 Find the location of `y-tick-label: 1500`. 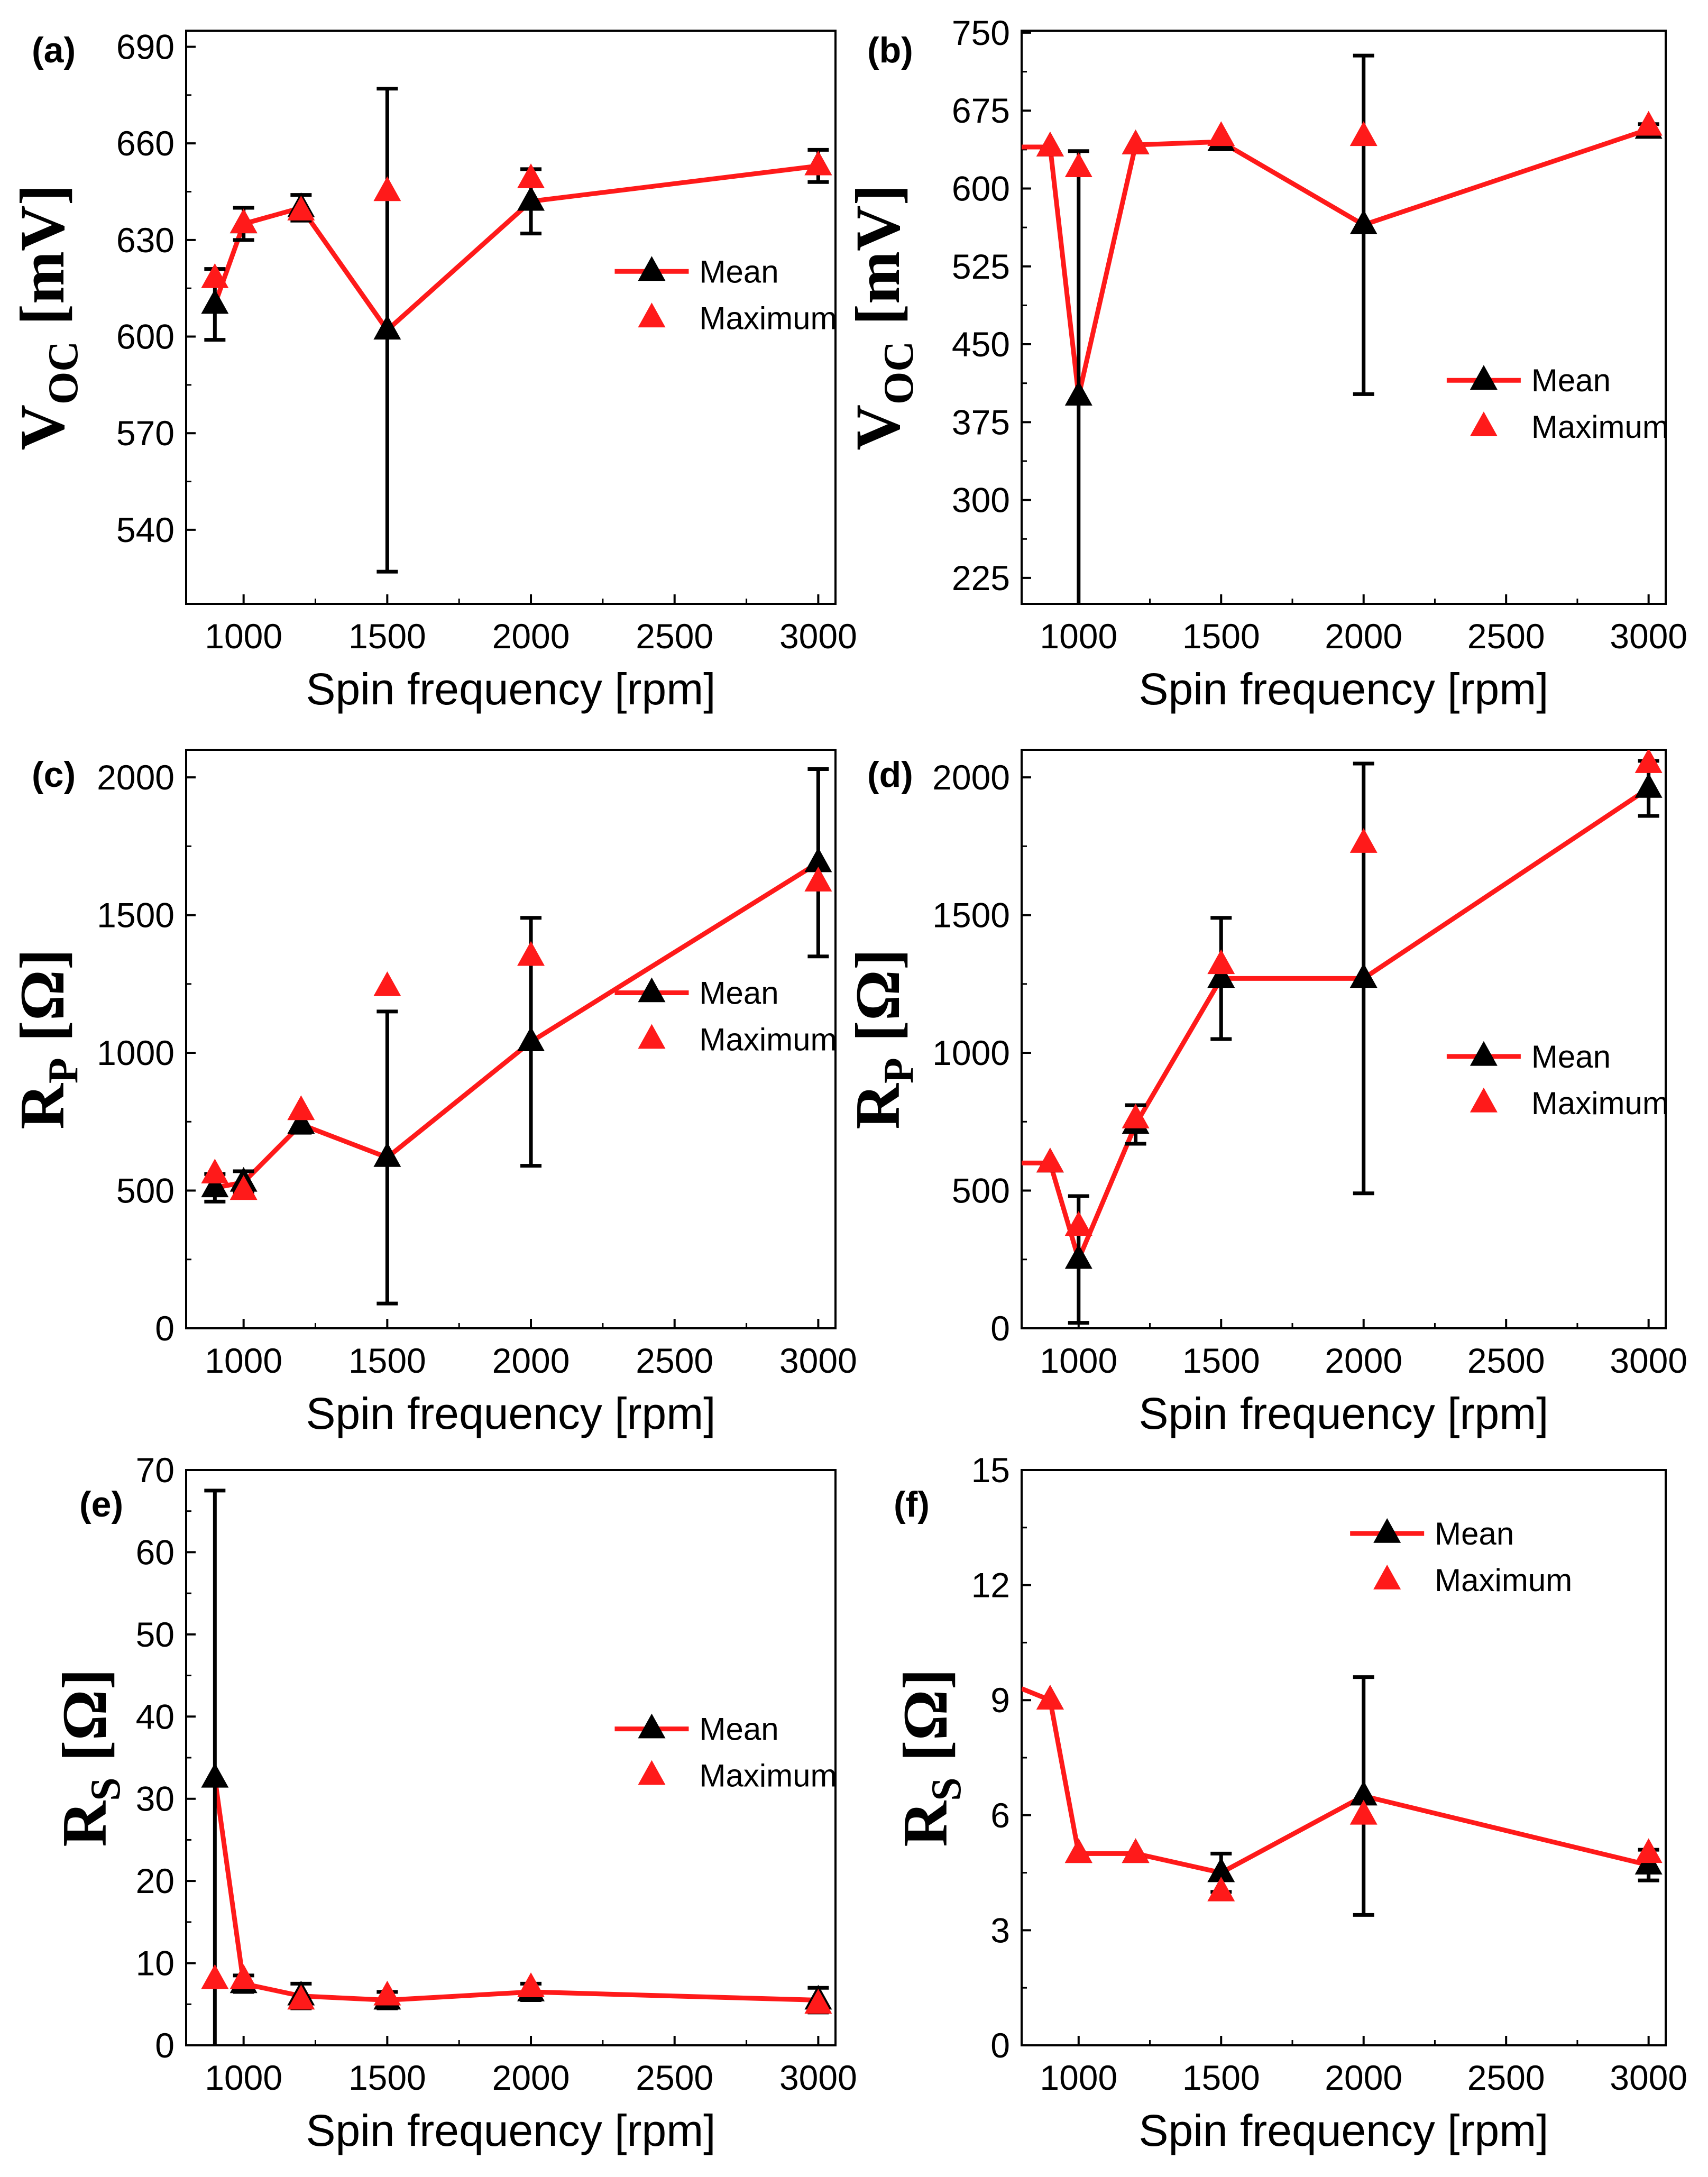

y-tick-label: 1500 is located at coordinates (136, 915).